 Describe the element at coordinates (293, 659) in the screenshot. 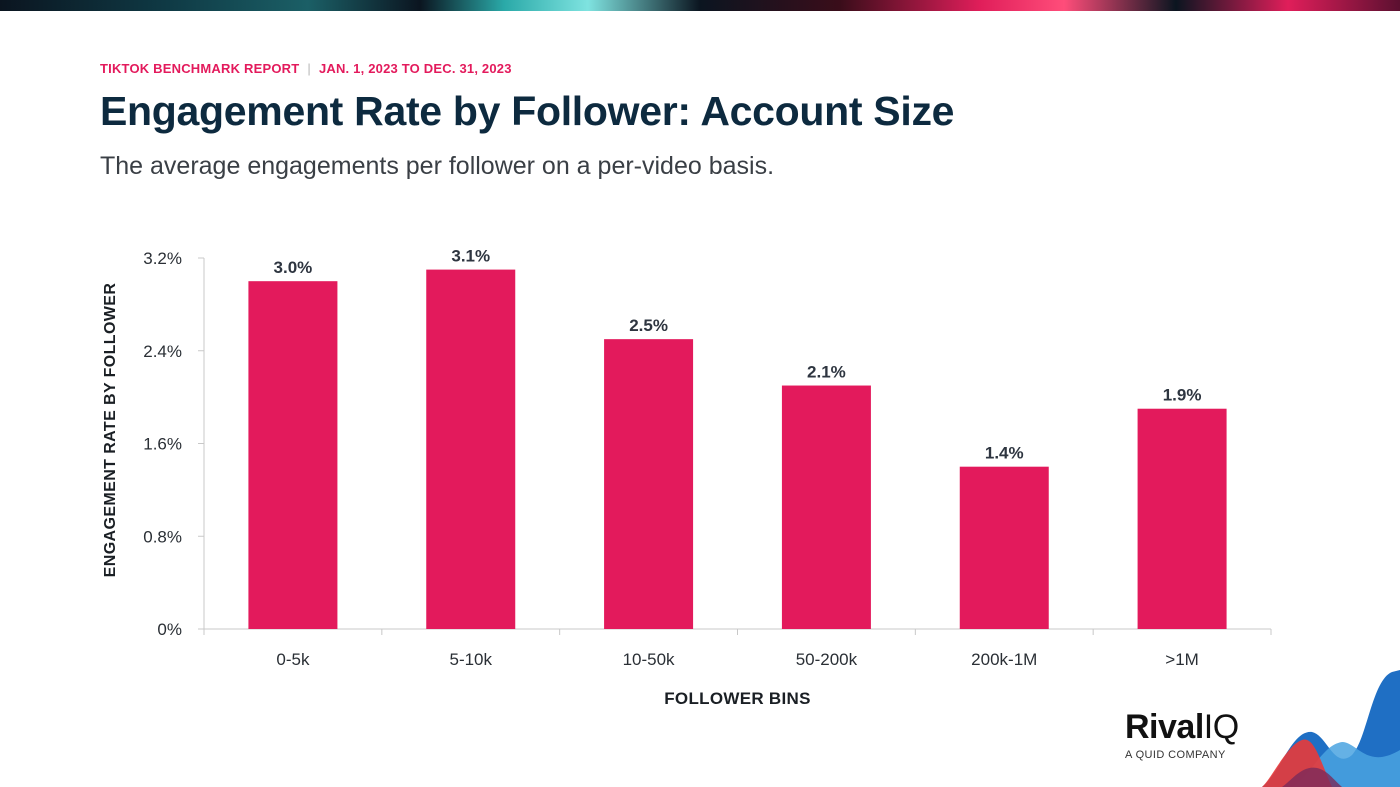

I see `x-tick-label: 0-5k` at that location.